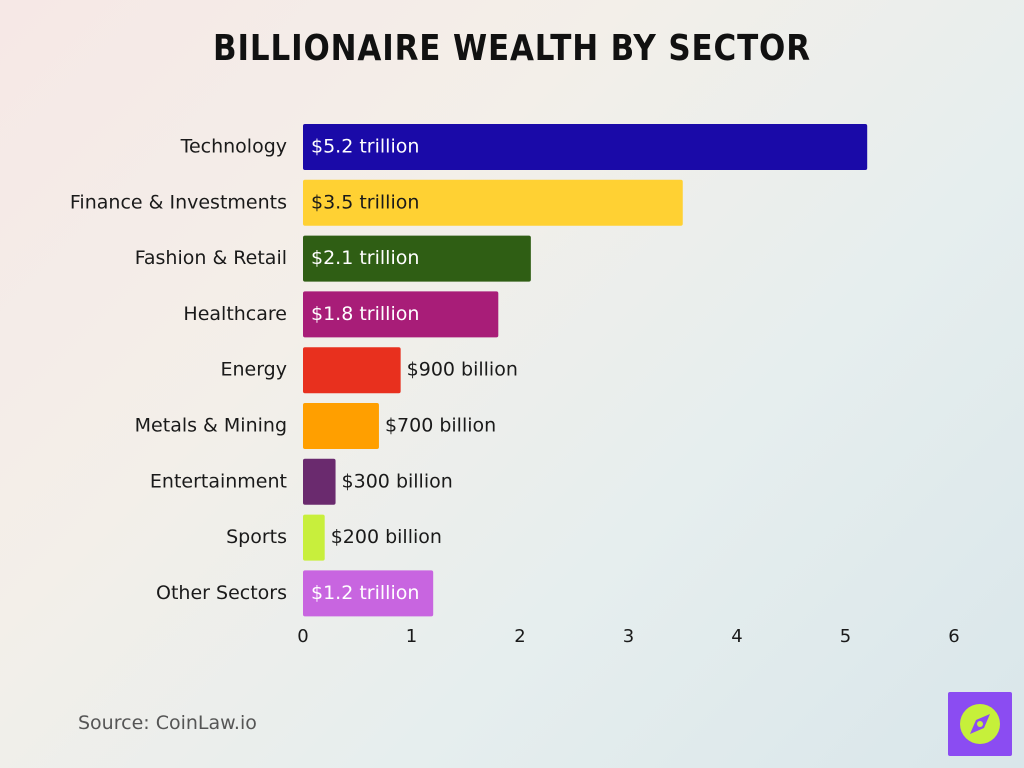 The image size is (1024, 768). What do you see at coordinates (519, 636) in the screenshot?
I see `x-tick-label: 2` at bounding box center [519, 636].